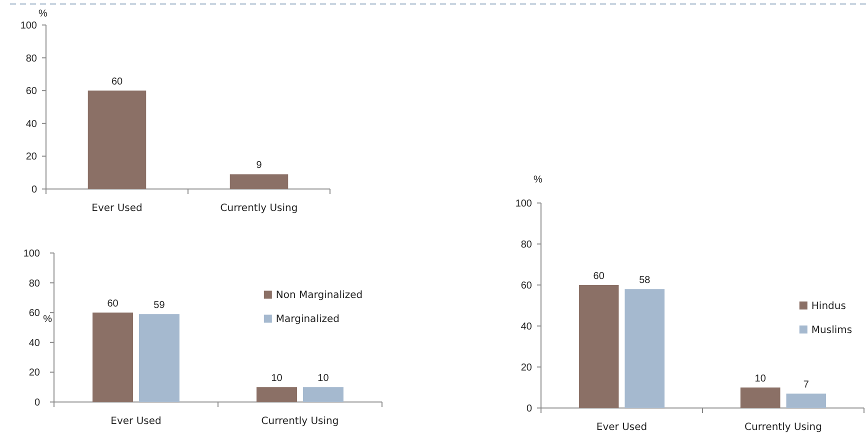  What do you see at coordinates (831, 330) in the screenshot?
I see `legend-label: Muslims` at bounding box center [831, 330].